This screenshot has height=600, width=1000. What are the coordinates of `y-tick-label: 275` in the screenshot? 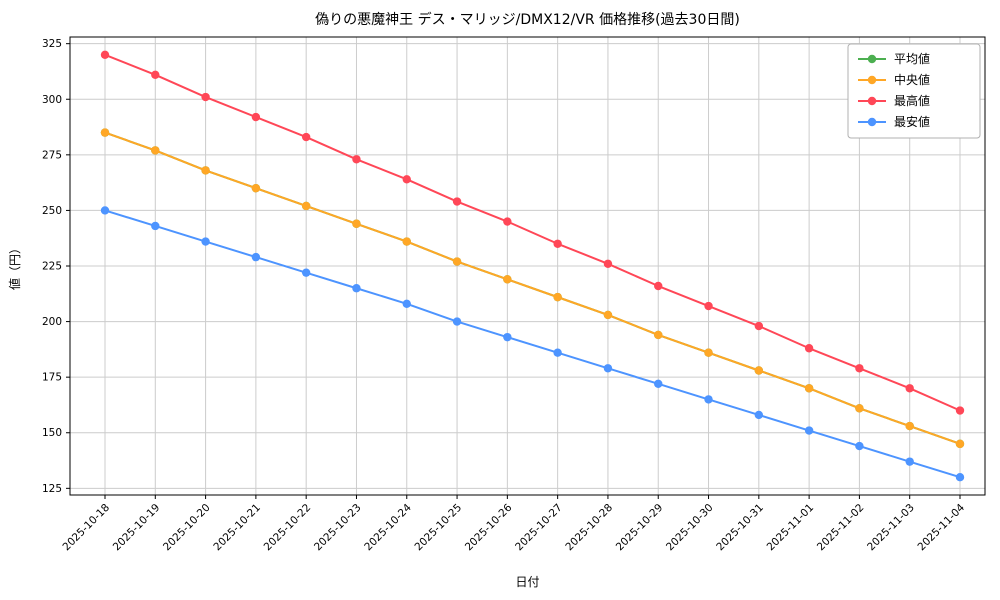 It's located at (52, 155).